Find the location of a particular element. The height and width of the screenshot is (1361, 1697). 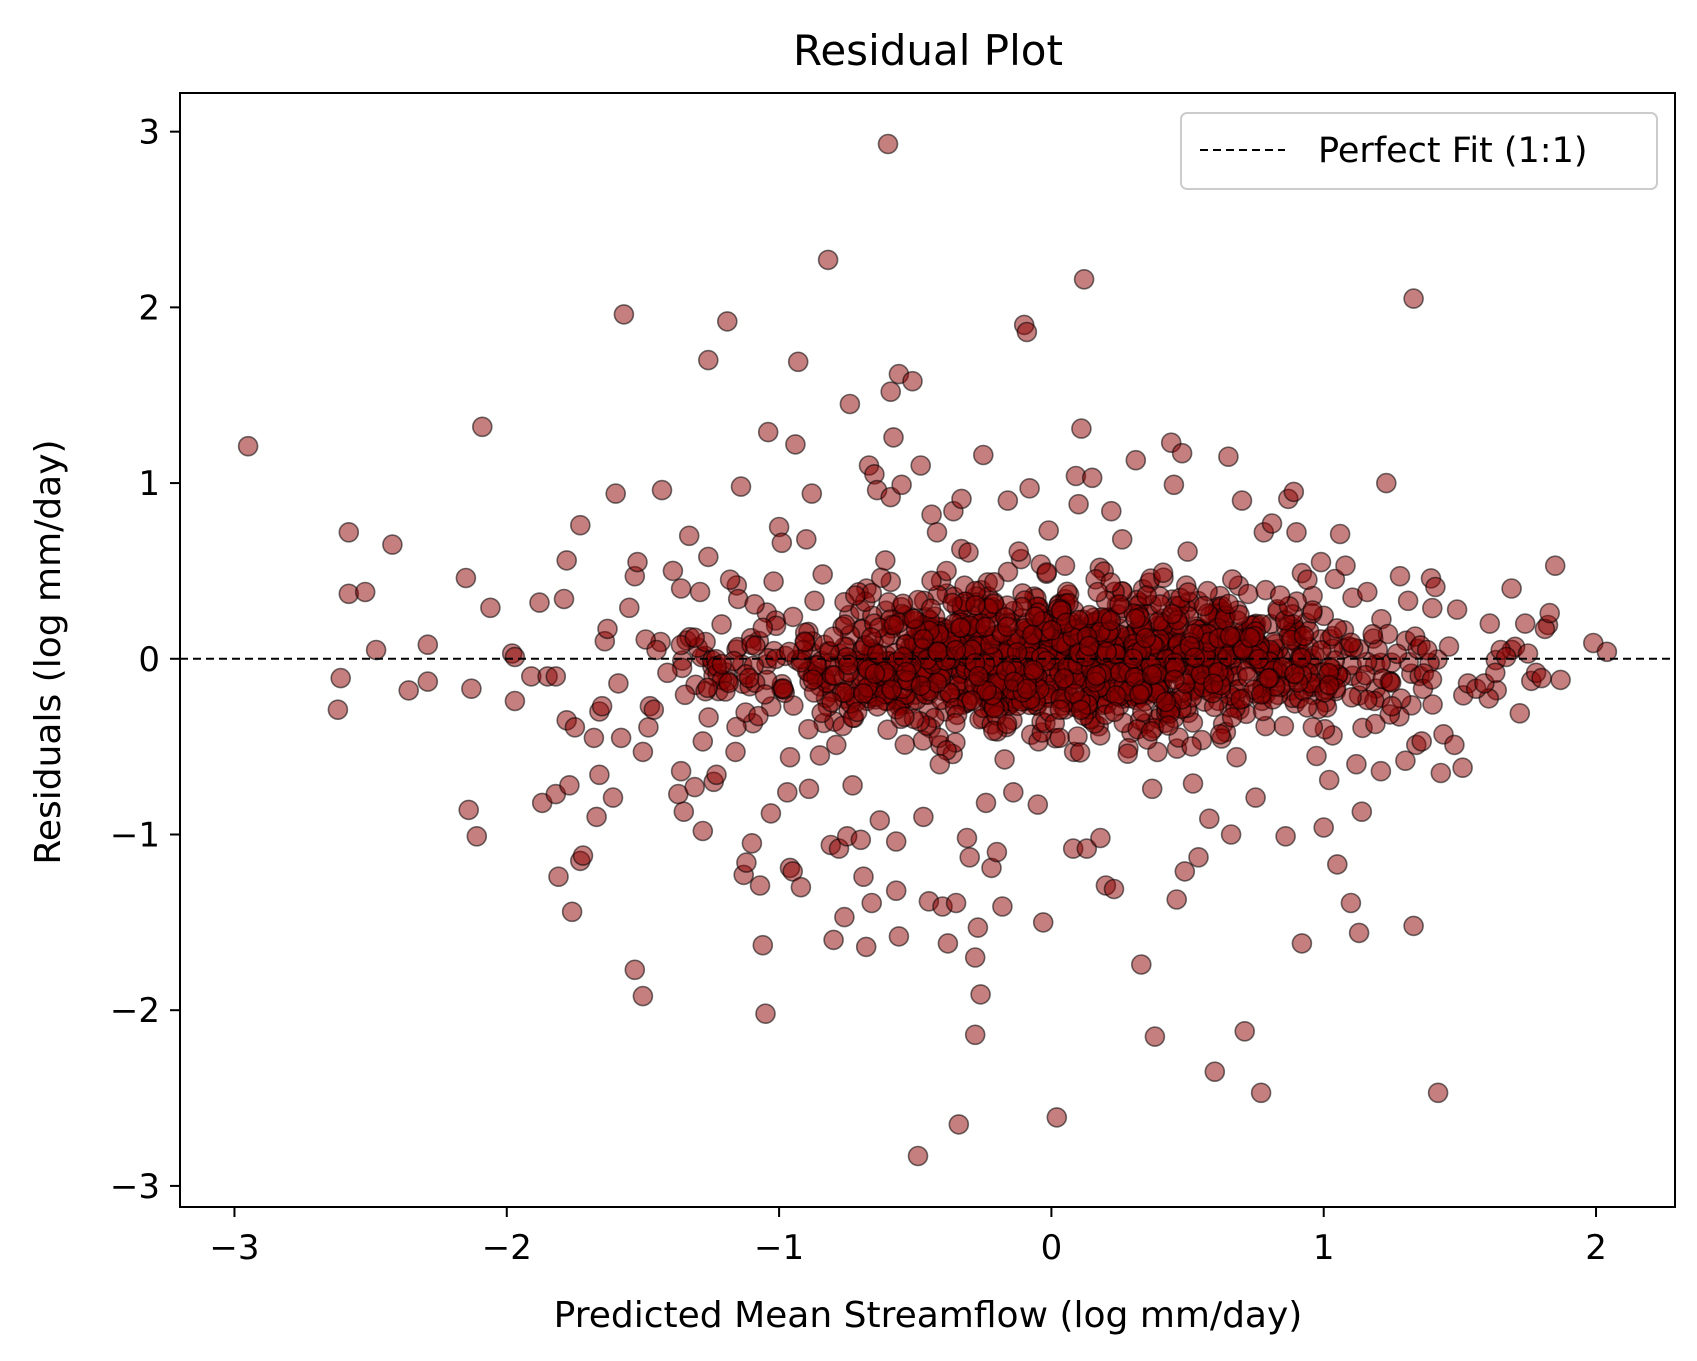

x-tick-label: 1 is located at coordinates (1324, 1248).